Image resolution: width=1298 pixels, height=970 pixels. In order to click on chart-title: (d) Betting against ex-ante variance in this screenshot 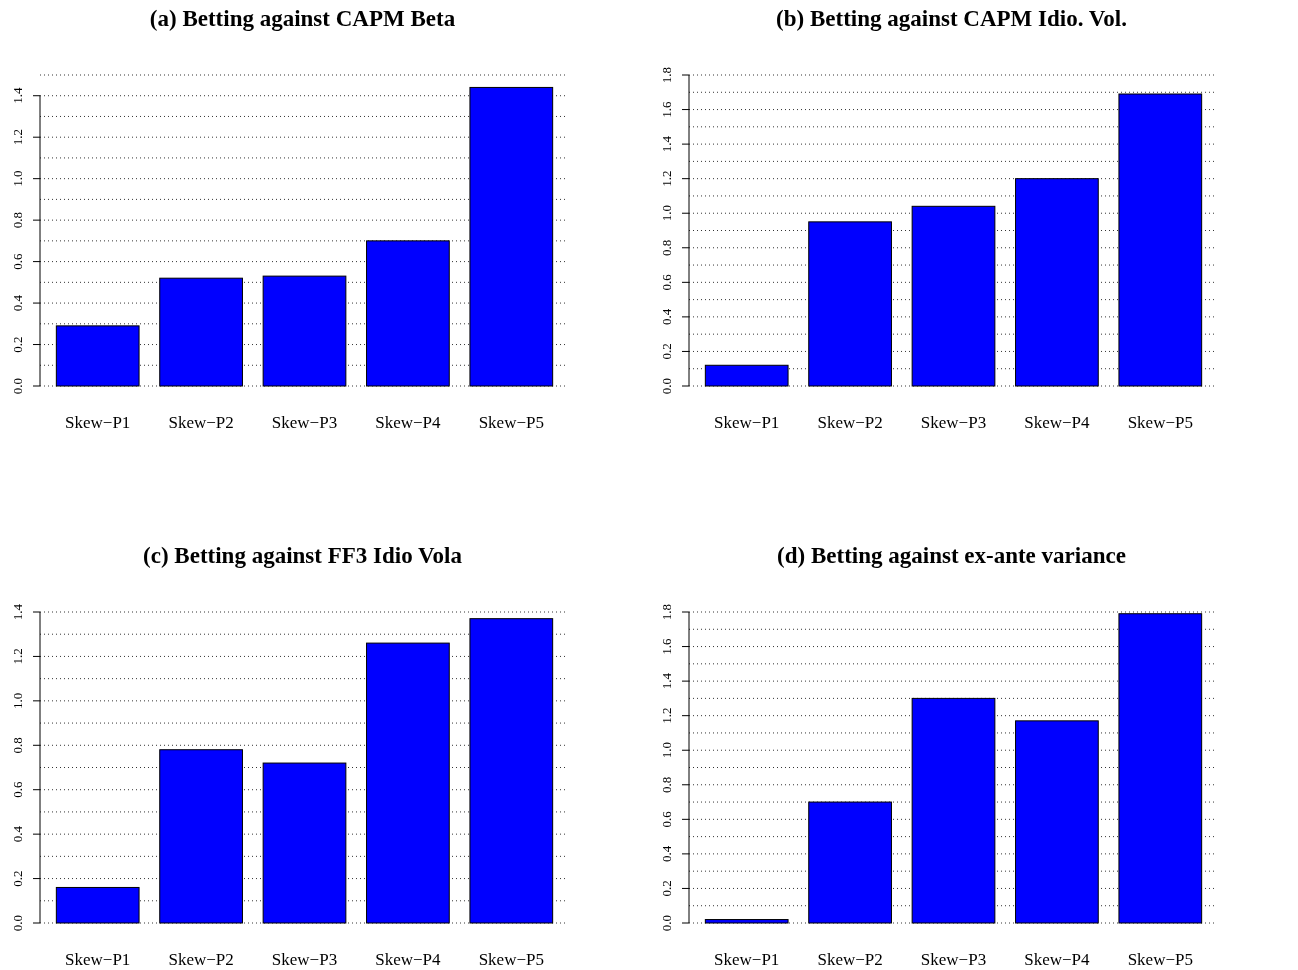, I will do `click(951, 555)`.